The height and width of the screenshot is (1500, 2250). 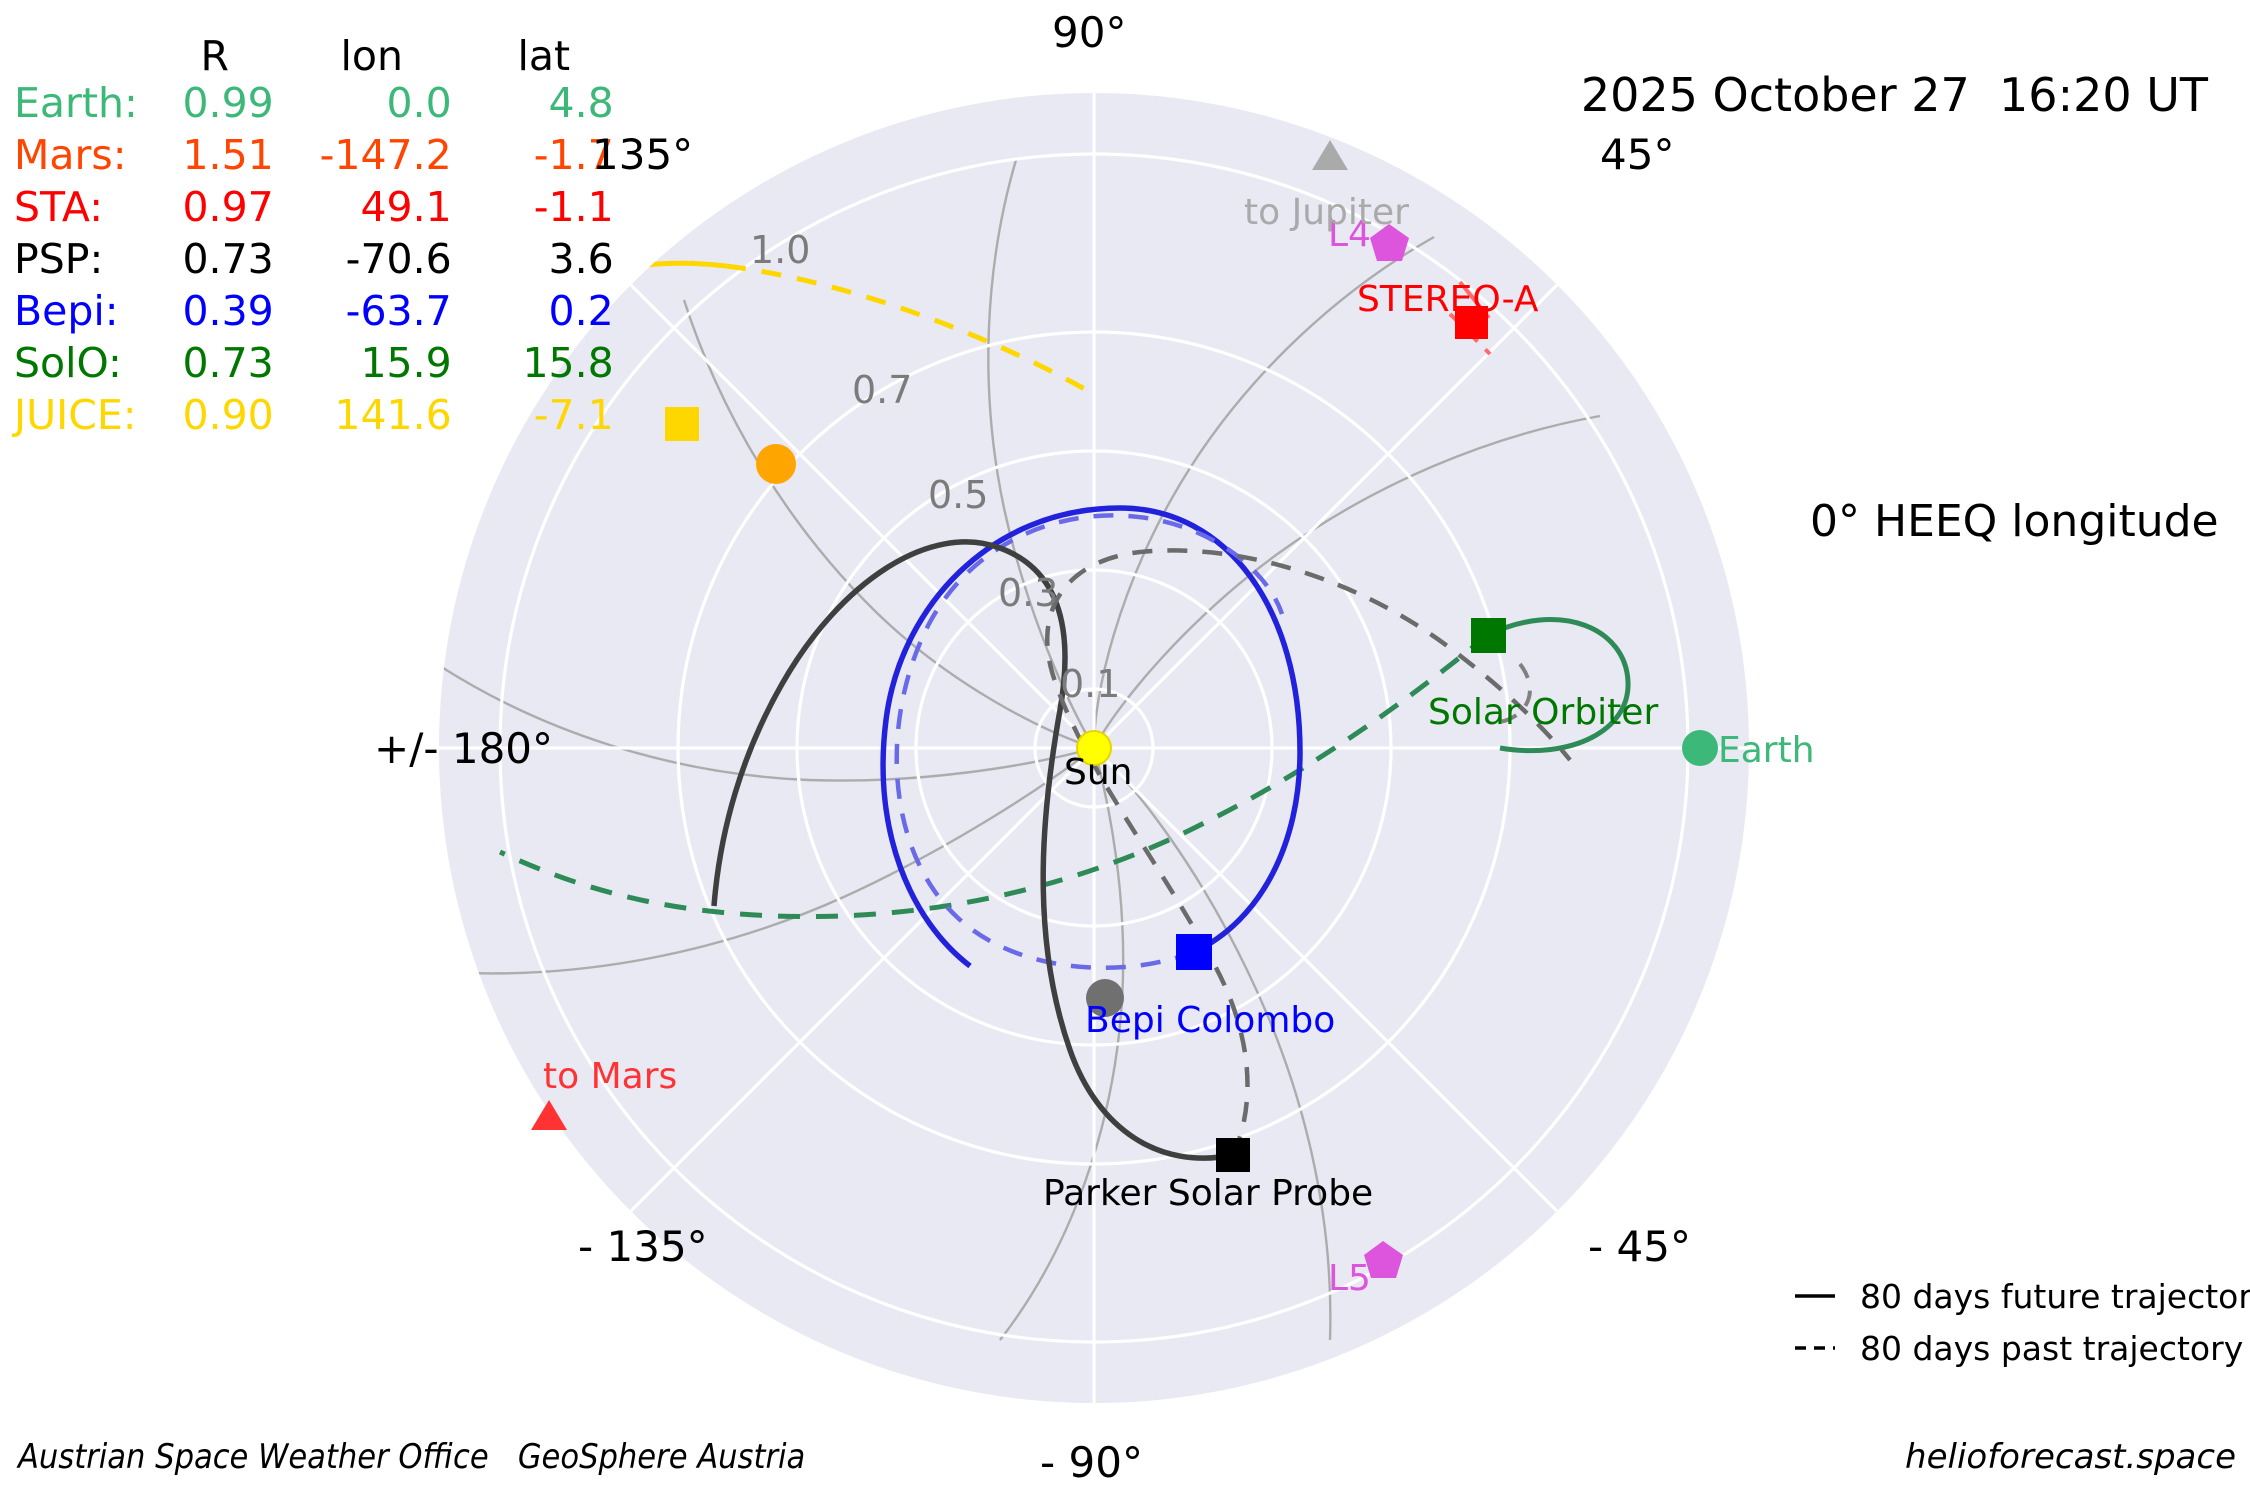 What do you see at coordinates (682, 424) in the screenshot?
I see `marker-juice` at bounding box center [682, 424].